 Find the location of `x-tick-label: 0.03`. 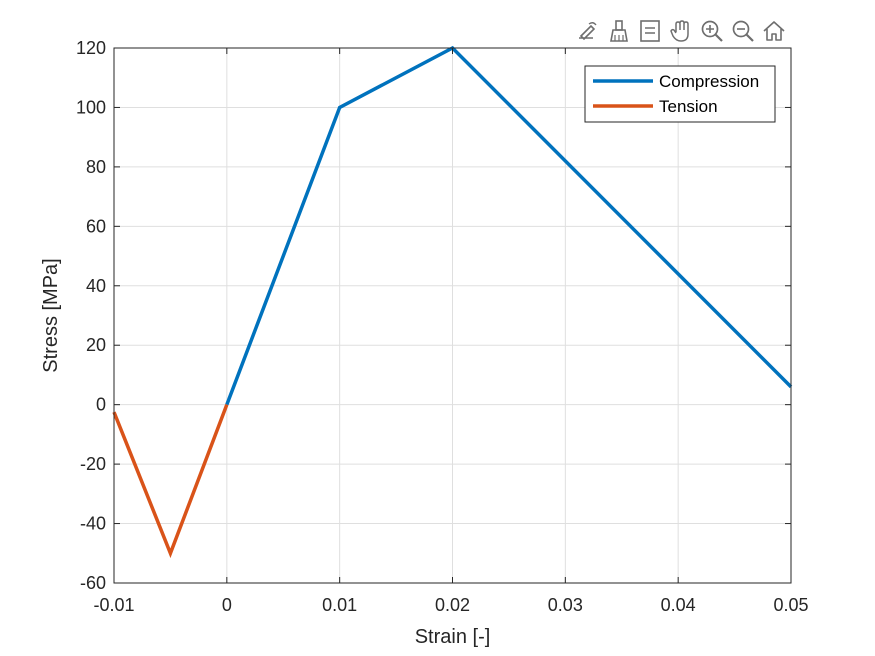

x-tick-label: 0.03 is located at coordinates (565, 605).